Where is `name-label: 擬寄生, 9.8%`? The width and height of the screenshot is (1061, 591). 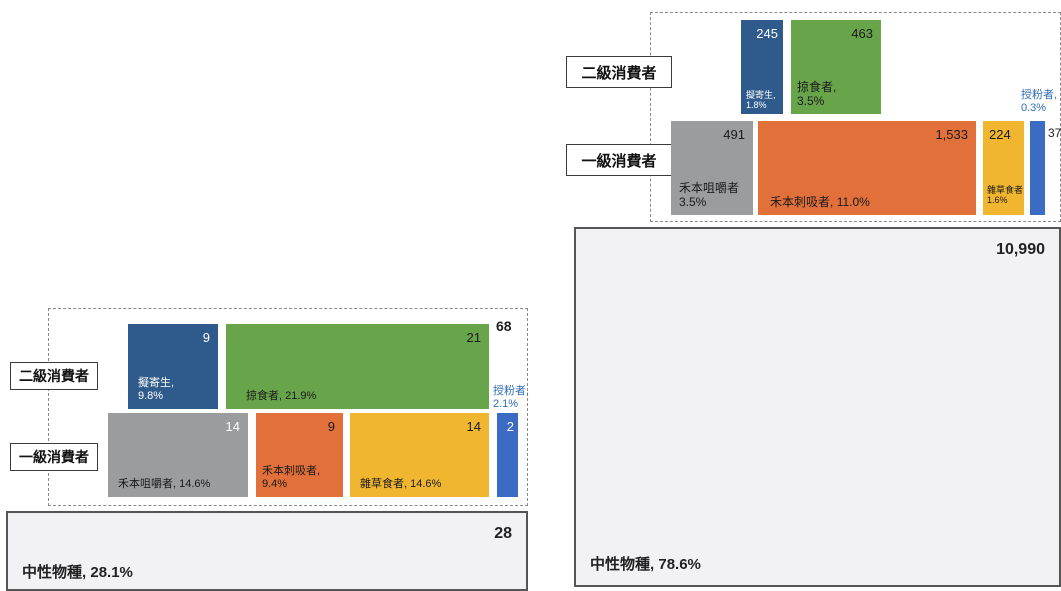 name-label: 擬寄生, 9.8% is located at coordinates (156, 389).